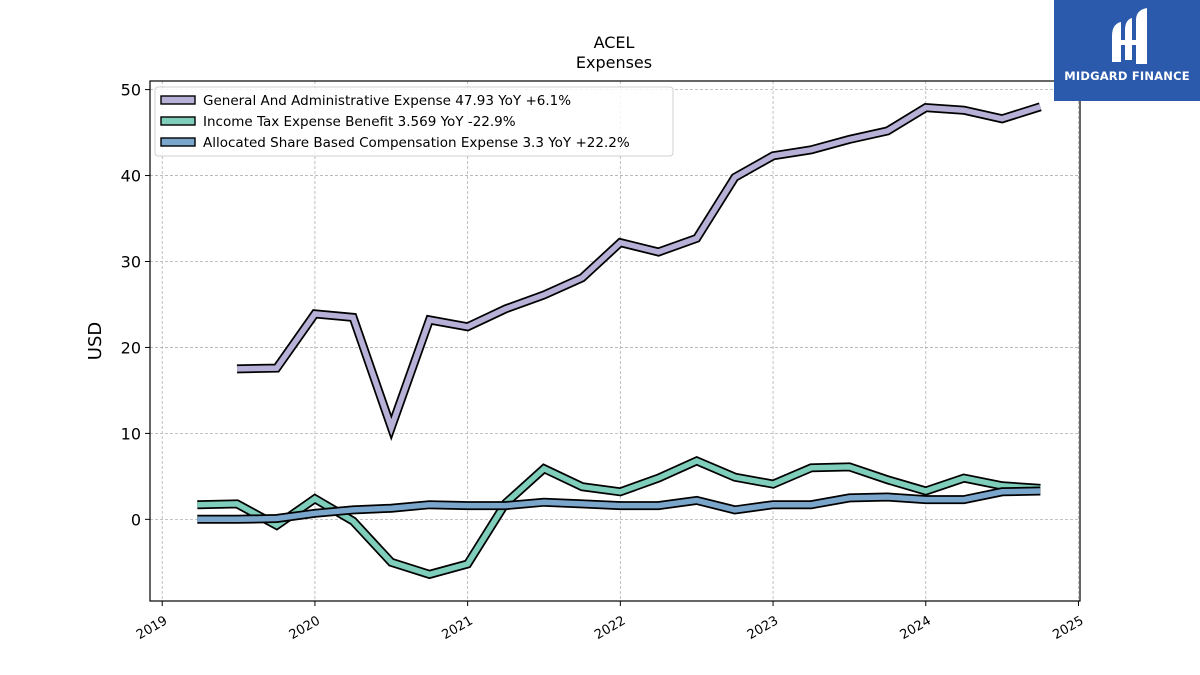  What do you see at coordinates (614, 62) in the screenshot?
I see `chart-subtitle: Expenses` at bounding box center [614, 62].